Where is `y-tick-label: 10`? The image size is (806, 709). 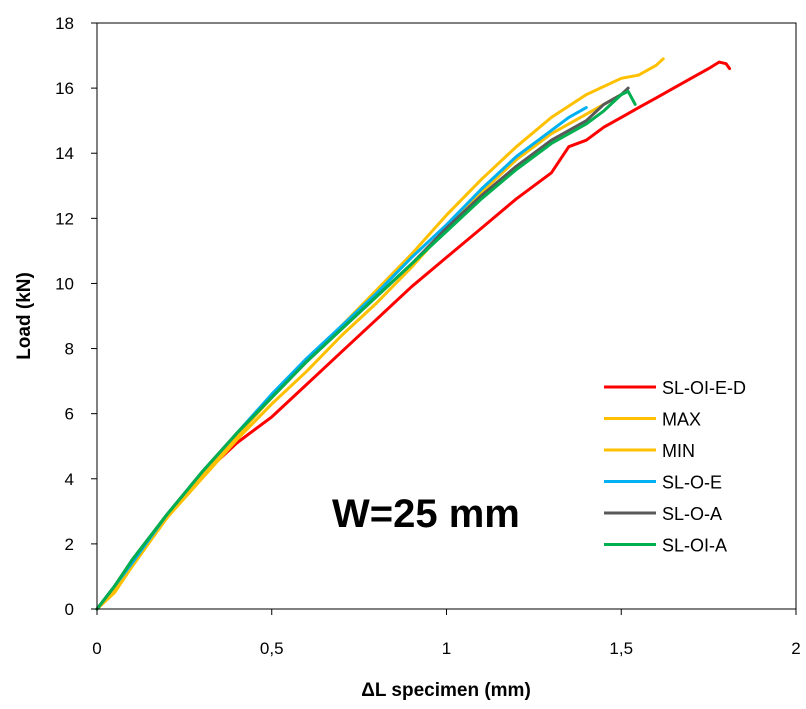 y-tick-label: 10 is located at coordinates (64, 283).